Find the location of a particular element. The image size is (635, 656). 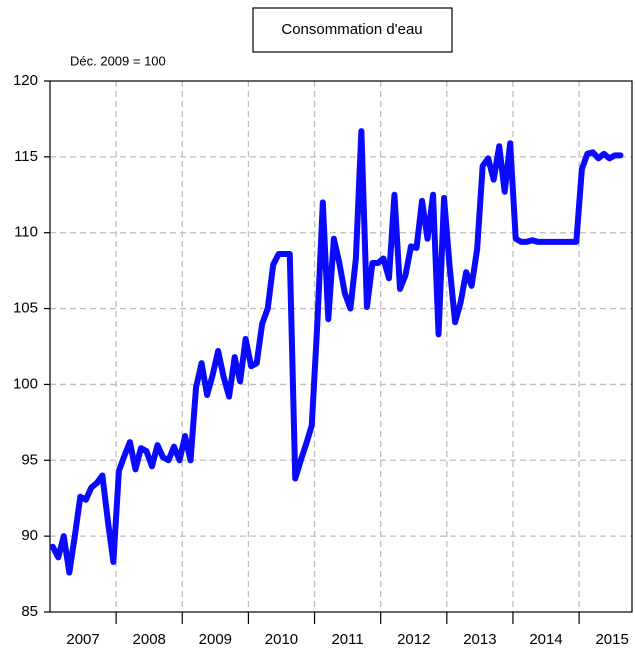

y-tick-label: 110 is located at coordinates (26, 232).